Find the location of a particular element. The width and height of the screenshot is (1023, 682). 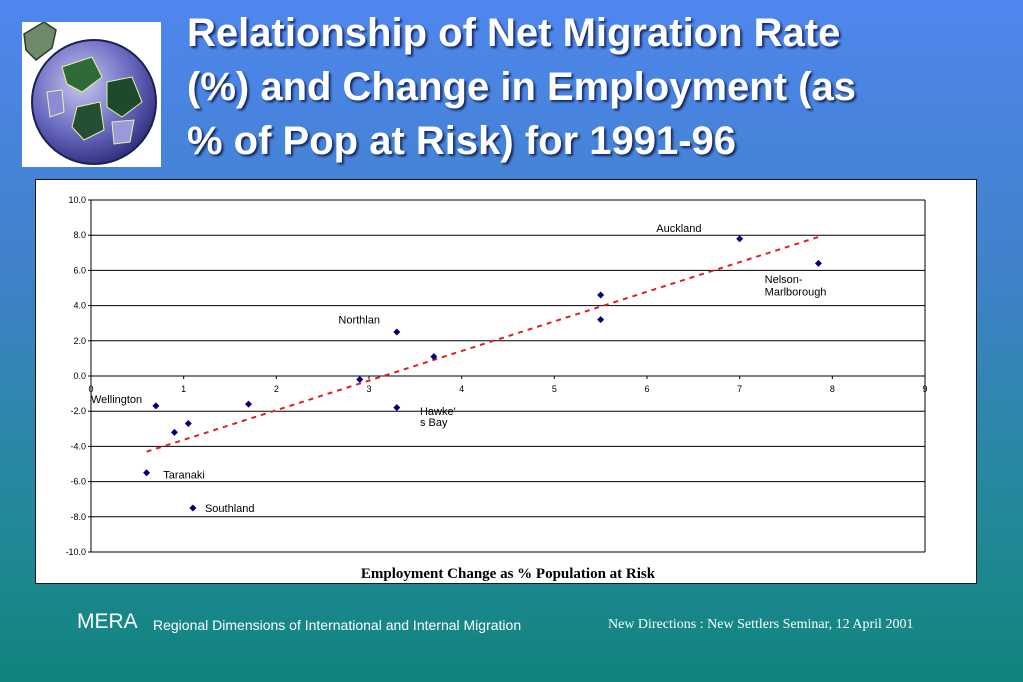

point-annotation: Southland is located at coordinates (230, 509).